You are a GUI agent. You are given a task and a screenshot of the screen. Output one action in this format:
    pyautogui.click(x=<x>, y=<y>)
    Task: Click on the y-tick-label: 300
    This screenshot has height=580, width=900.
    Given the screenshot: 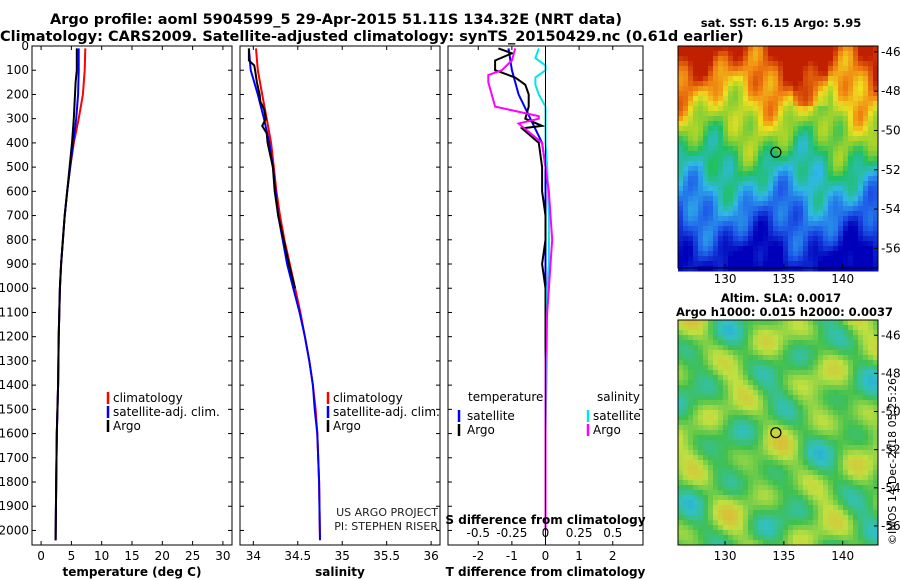 What is the action you would take?
    pyautogui.click(x=17, y=119)
    